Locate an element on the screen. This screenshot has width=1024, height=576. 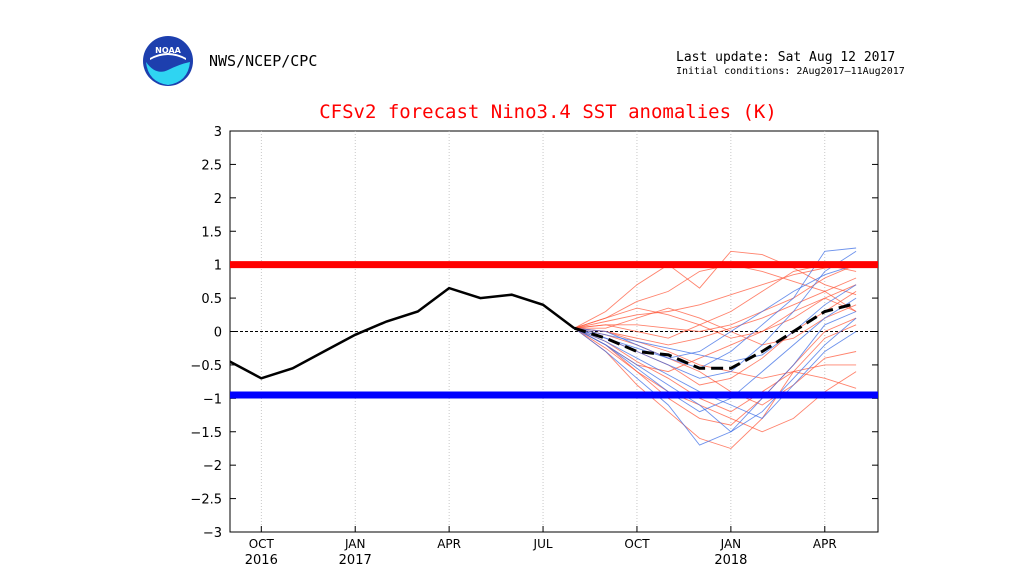
last-update: Last update: Sat Aug 12 2017 is located at coordinates (786, 57).